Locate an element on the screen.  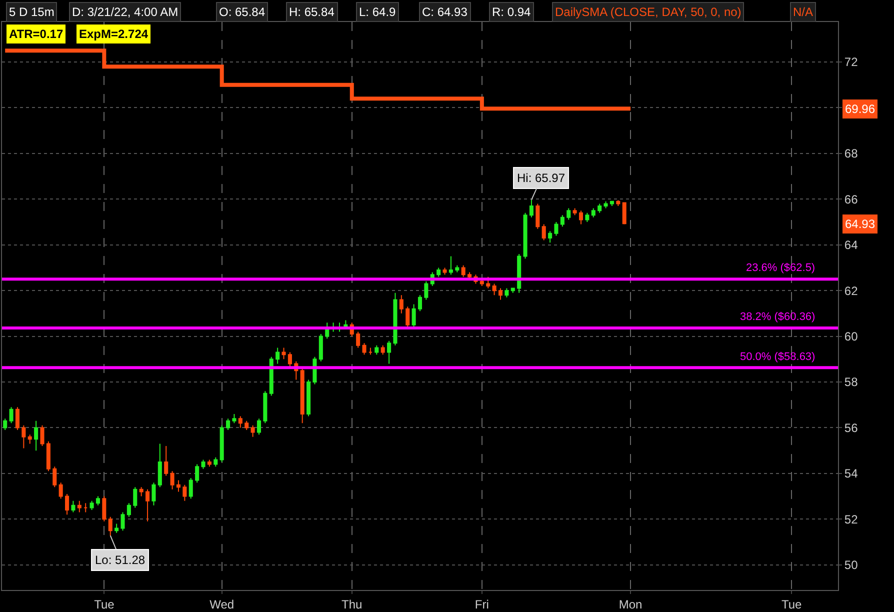
text: 5 D 15m is located at coordinates (31, 12).